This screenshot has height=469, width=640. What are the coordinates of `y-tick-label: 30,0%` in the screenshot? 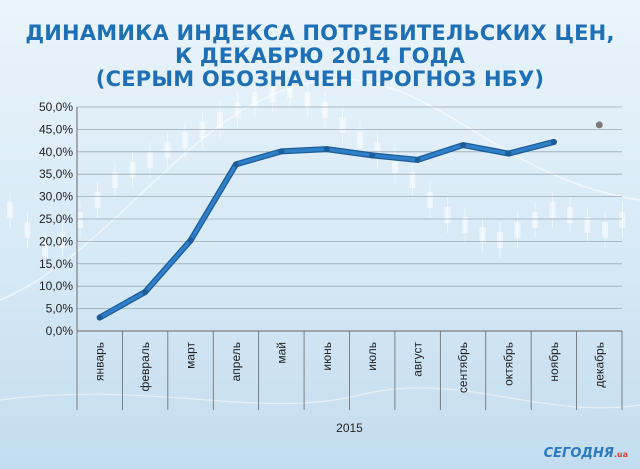 It's located at (56, 197).